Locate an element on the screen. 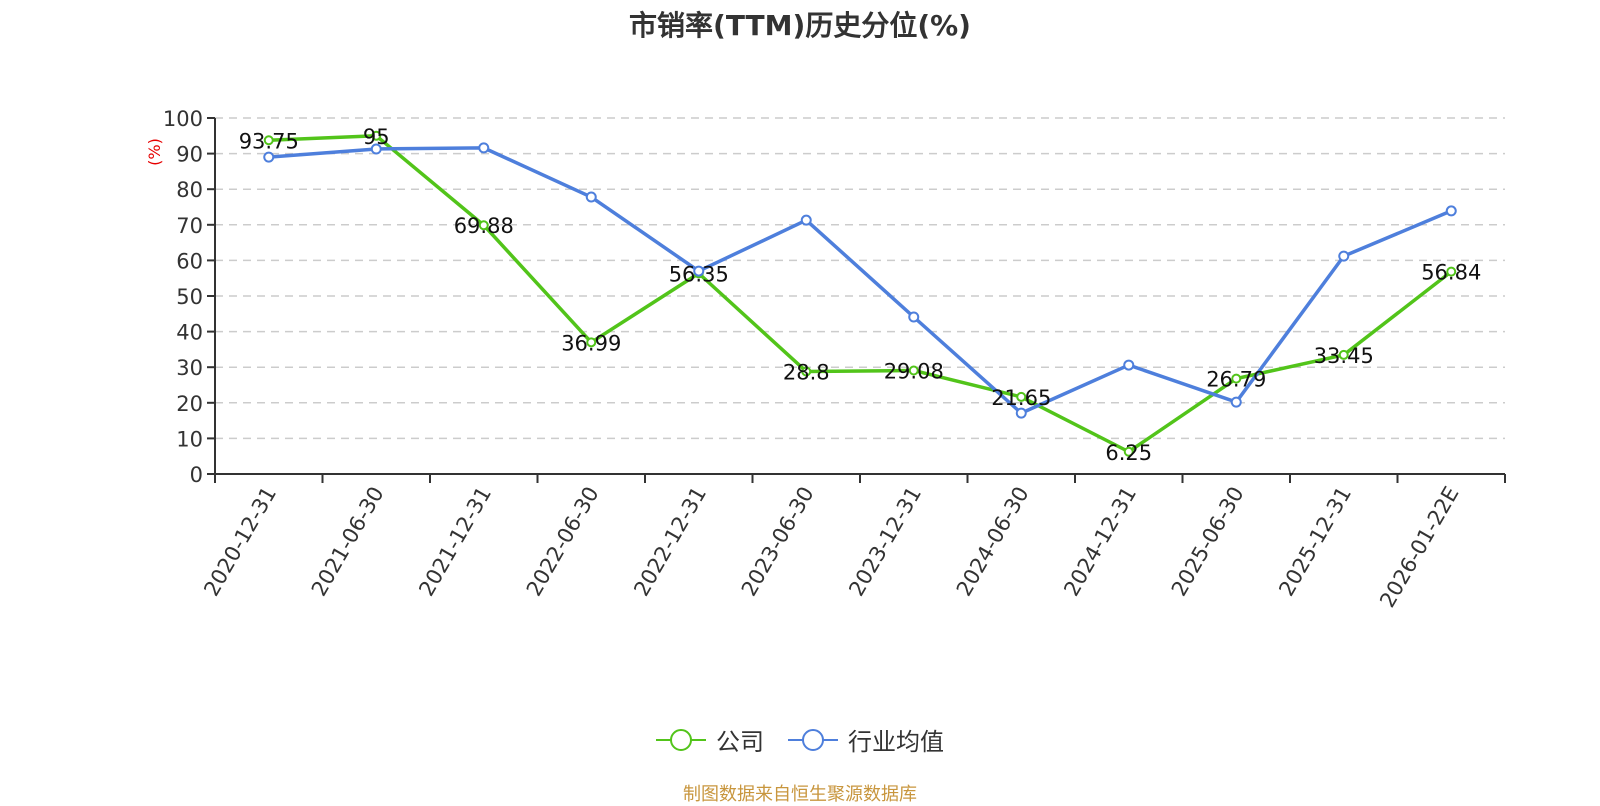 The image size is (1600, 806). data-label: 36.99 is located at coordinates (591, 343).